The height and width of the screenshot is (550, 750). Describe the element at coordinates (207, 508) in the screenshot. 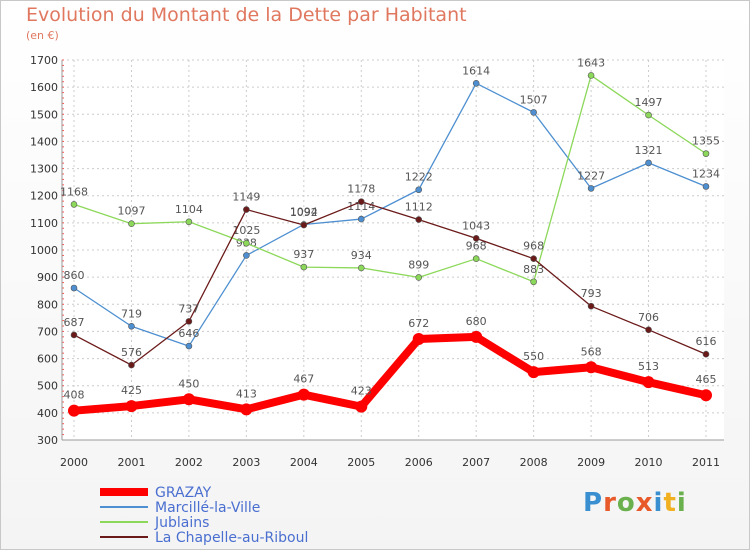

I see `legend-label: Marcillé-la-Ville` at that location.